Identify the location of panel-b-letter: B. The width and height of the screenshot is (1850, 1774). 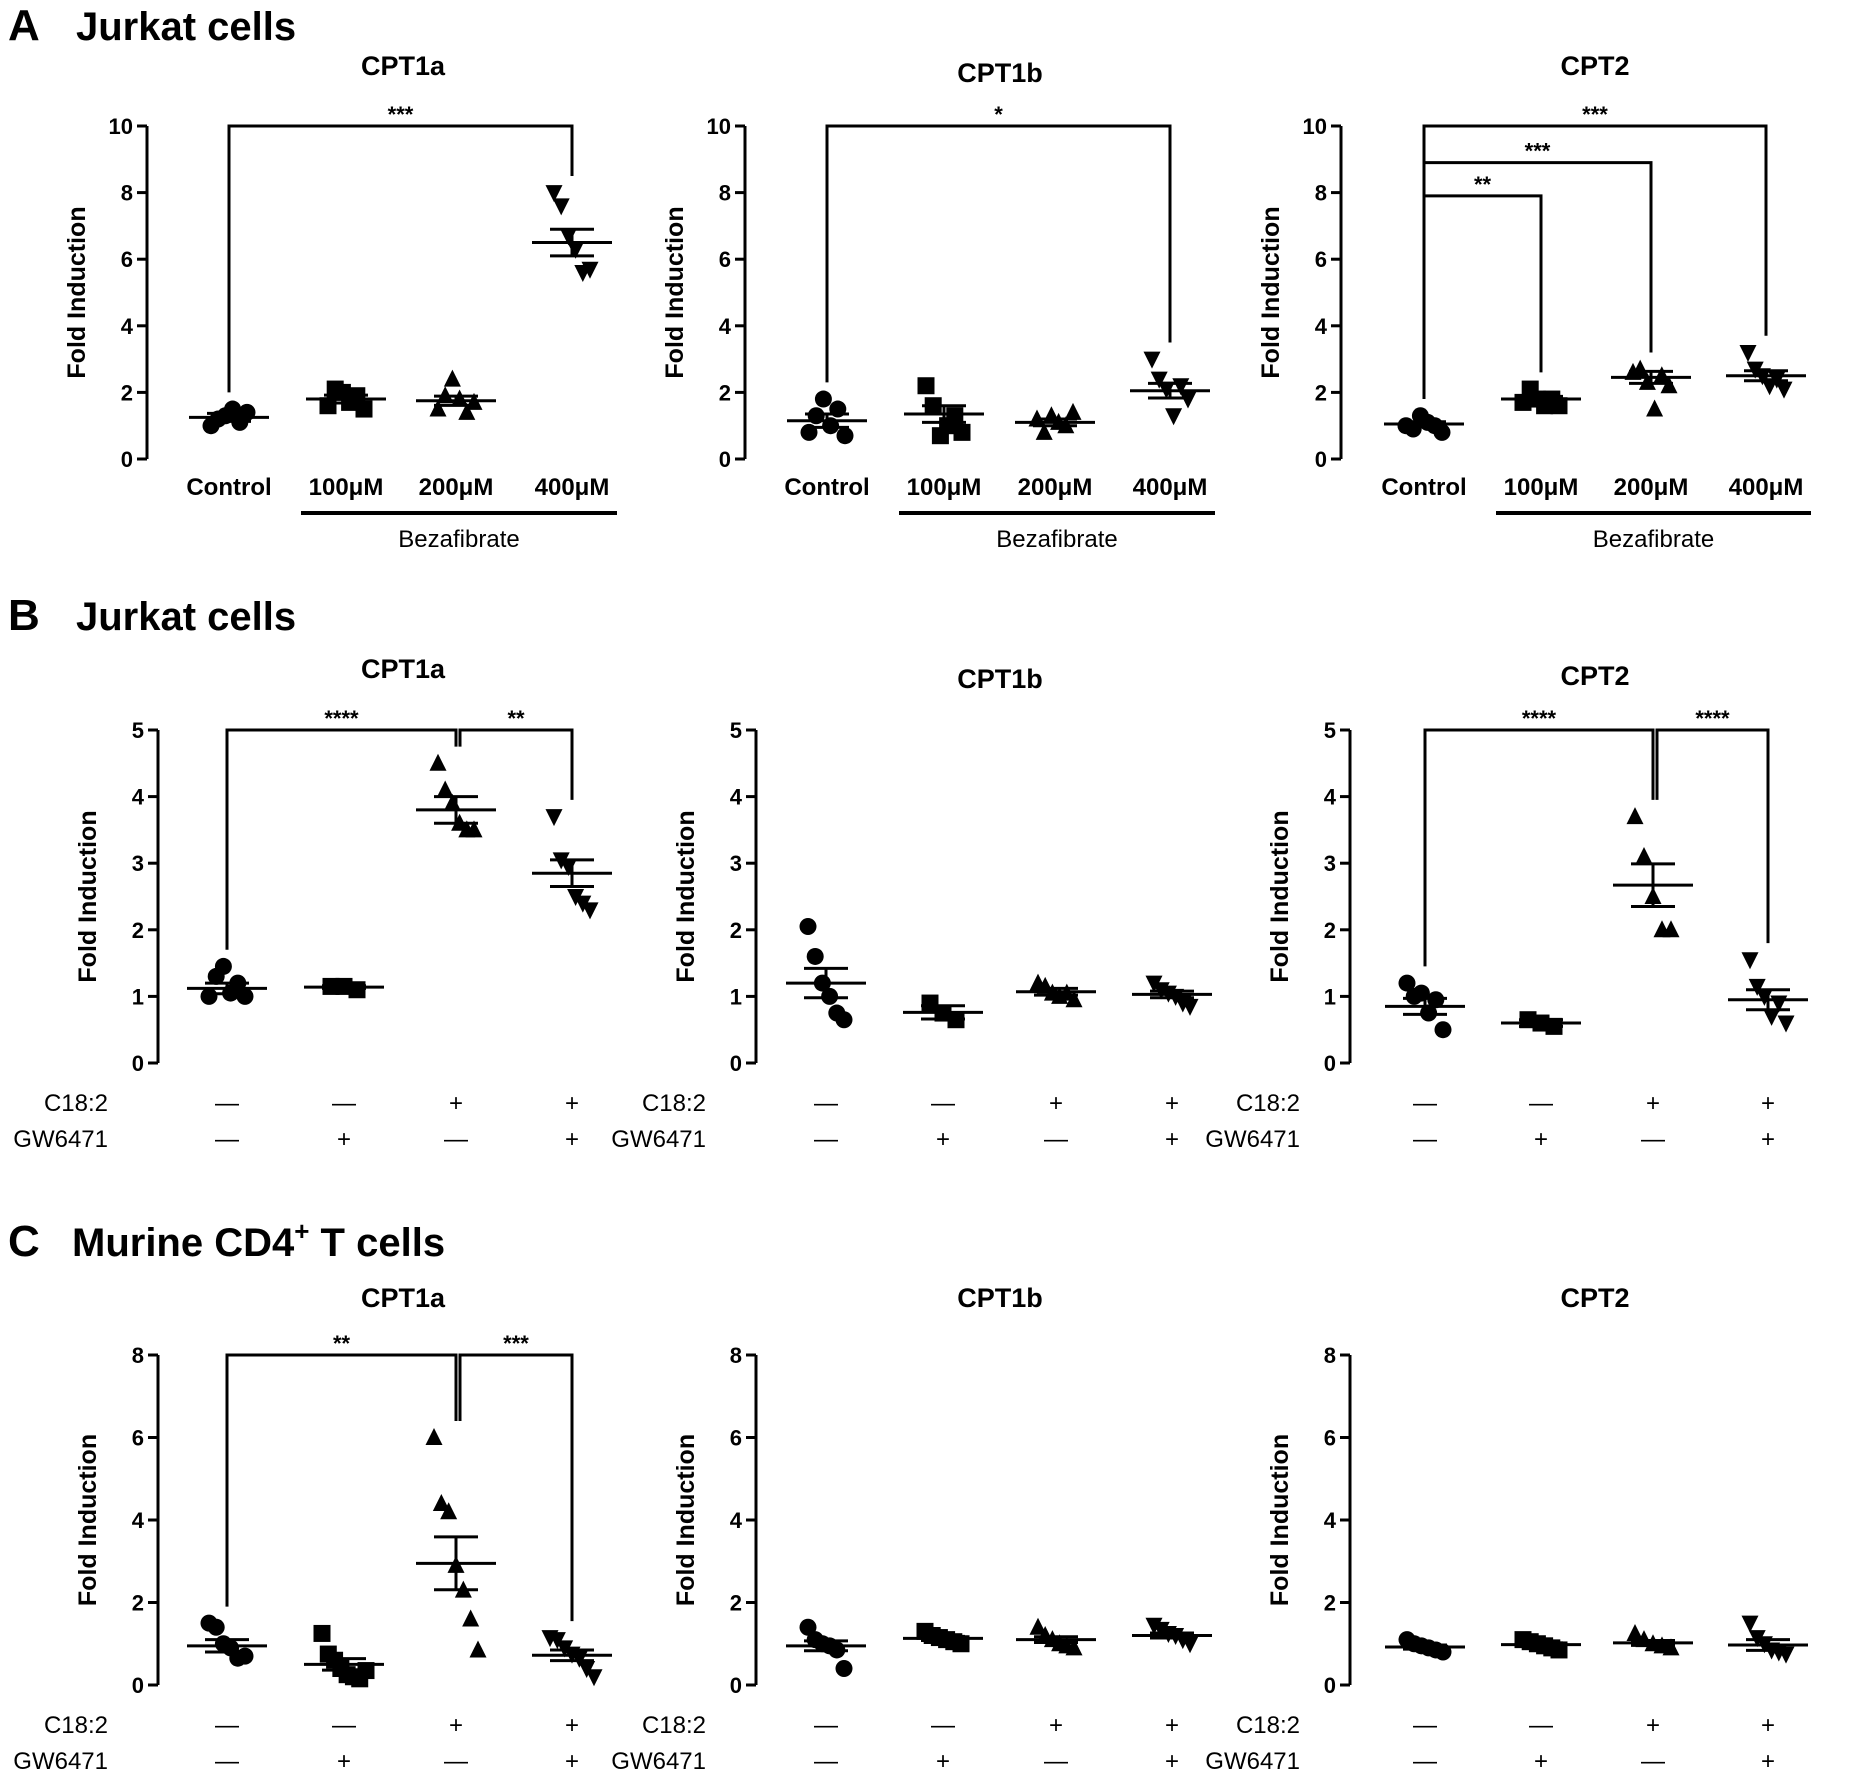
(24, 615).